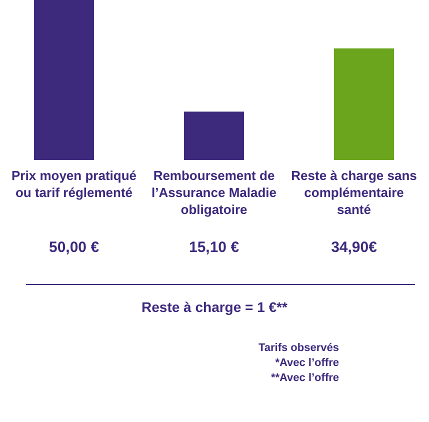  Describe the element at coordinates (354, 192) in the screenshot. I see `x-tick-label: Reste à charge sans complémentaire santé` at that location.